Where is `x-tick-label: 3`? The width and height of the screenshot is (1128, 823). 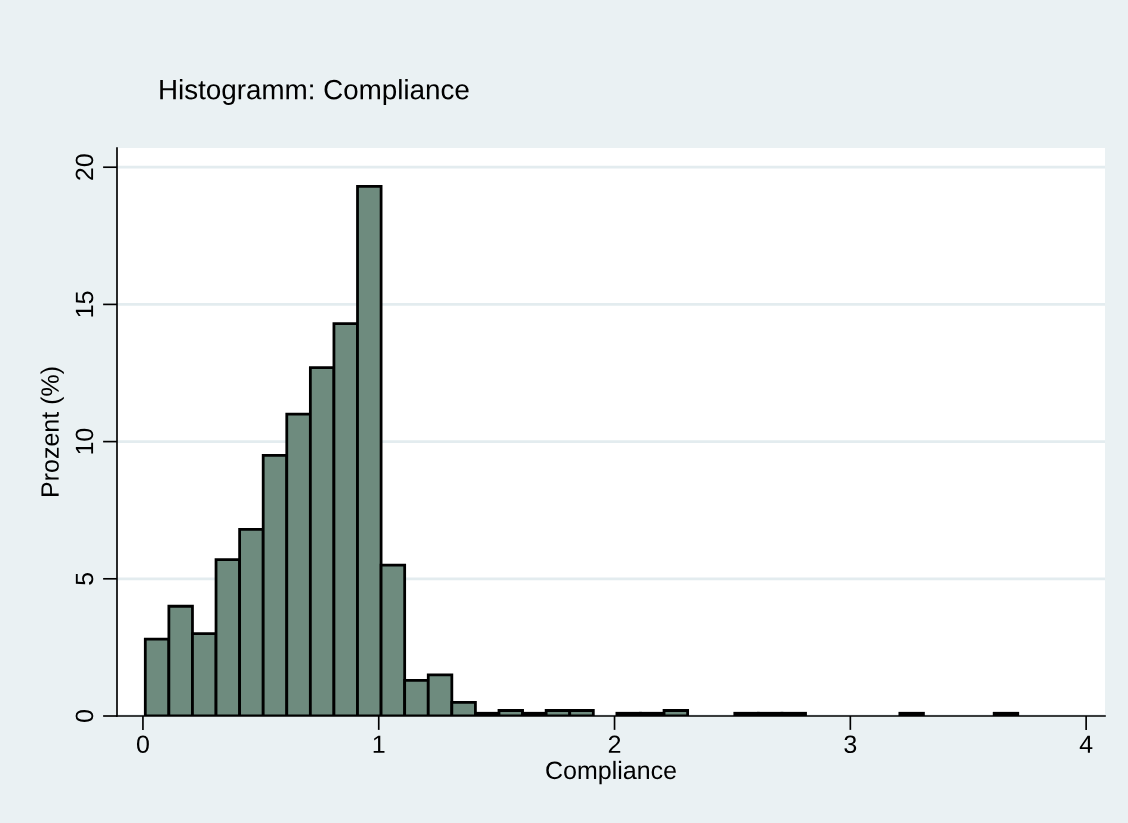
x-tick-label: 3 is located at coordinates (850, 744).